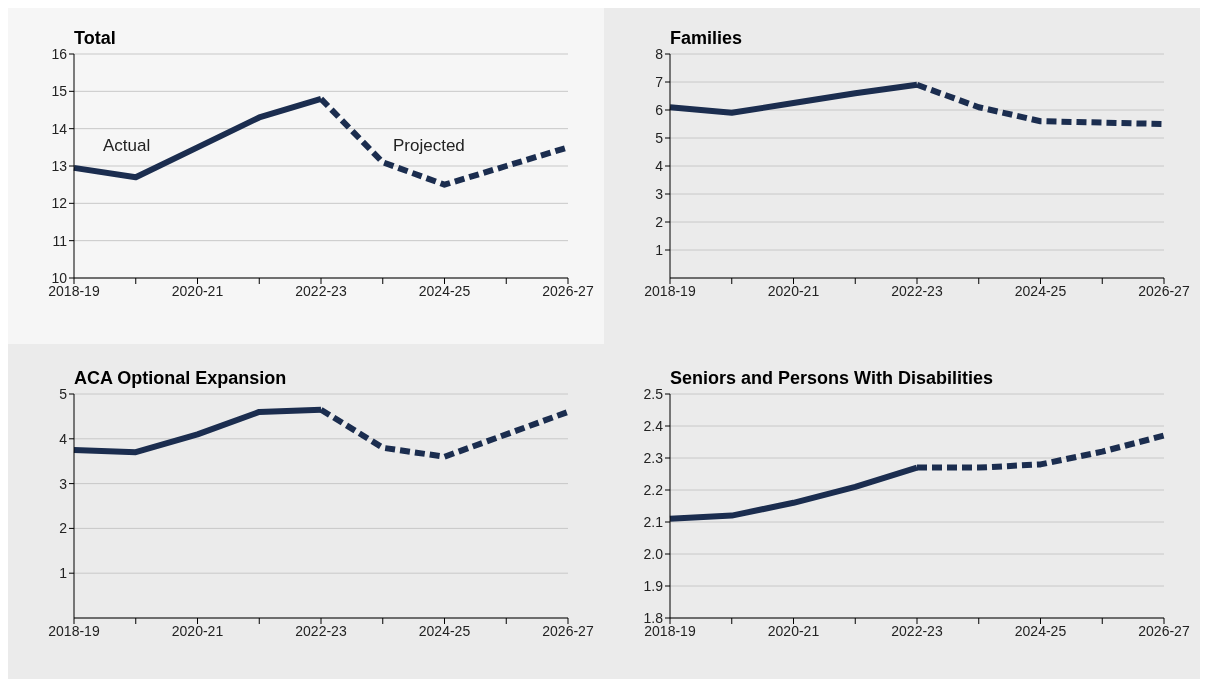  I want to click on chart-title: Seniors and Persons With Disabilities, so click(831, 378).